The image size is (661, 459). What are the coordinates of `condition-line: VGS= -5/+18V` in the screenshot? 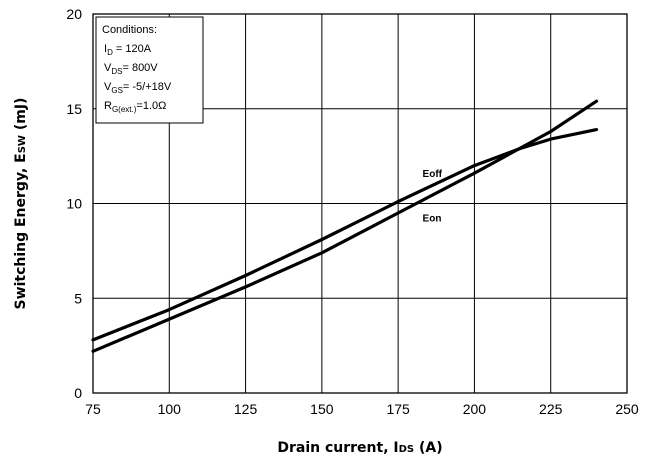 It's located at (138, 88).